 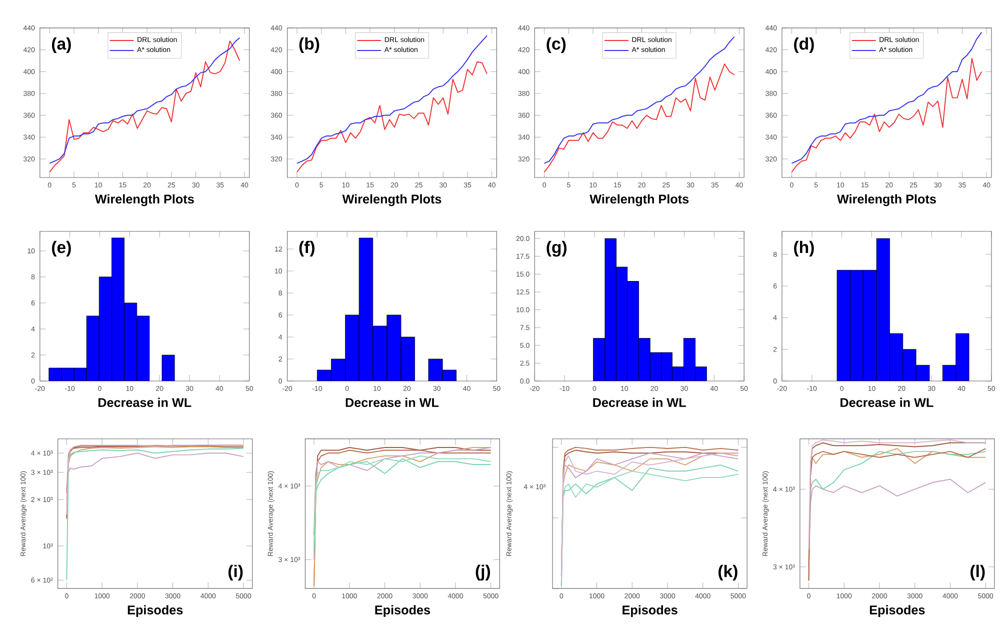 I want to click on annotation: (f), so click(x=306, y=248).